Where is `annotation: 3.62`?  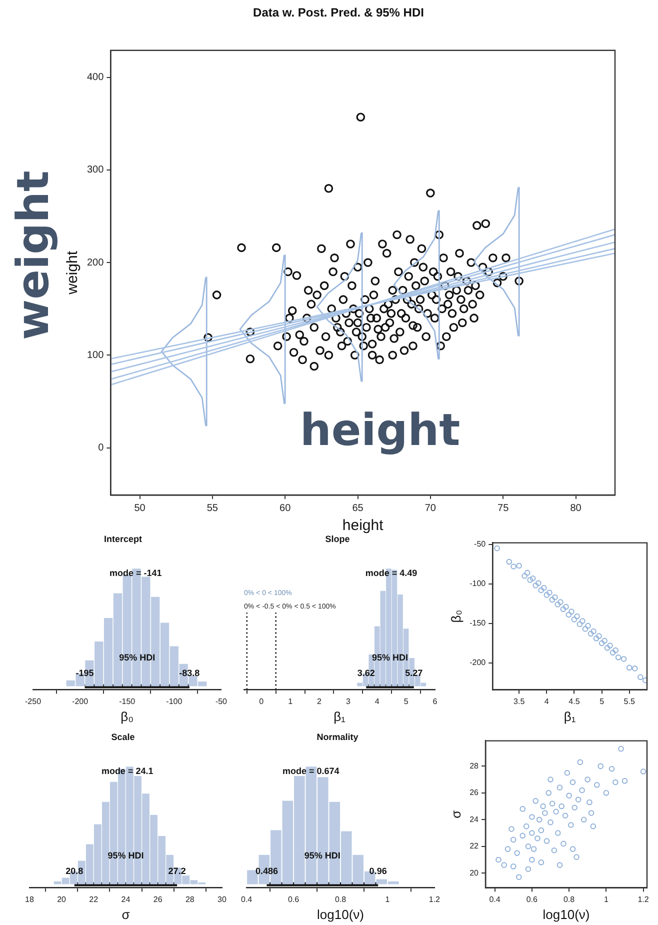 annotation: 3.62 is located at coordinates (366, 673).